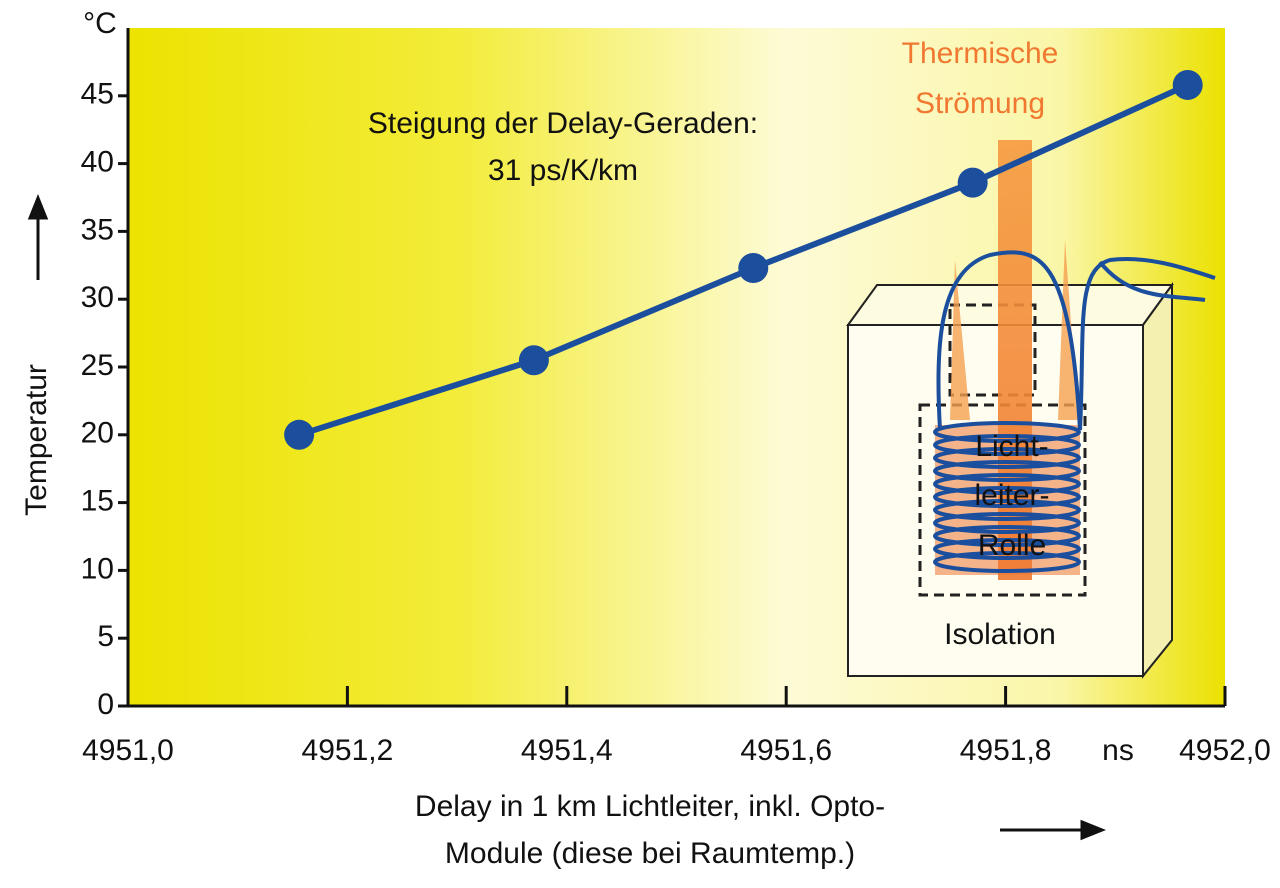 Image resolution: width=1280 pixels, height=888 pixels. Describe the element at coordinates (100, 23) in the screenshot. I see `y-unit: °C` at that location.